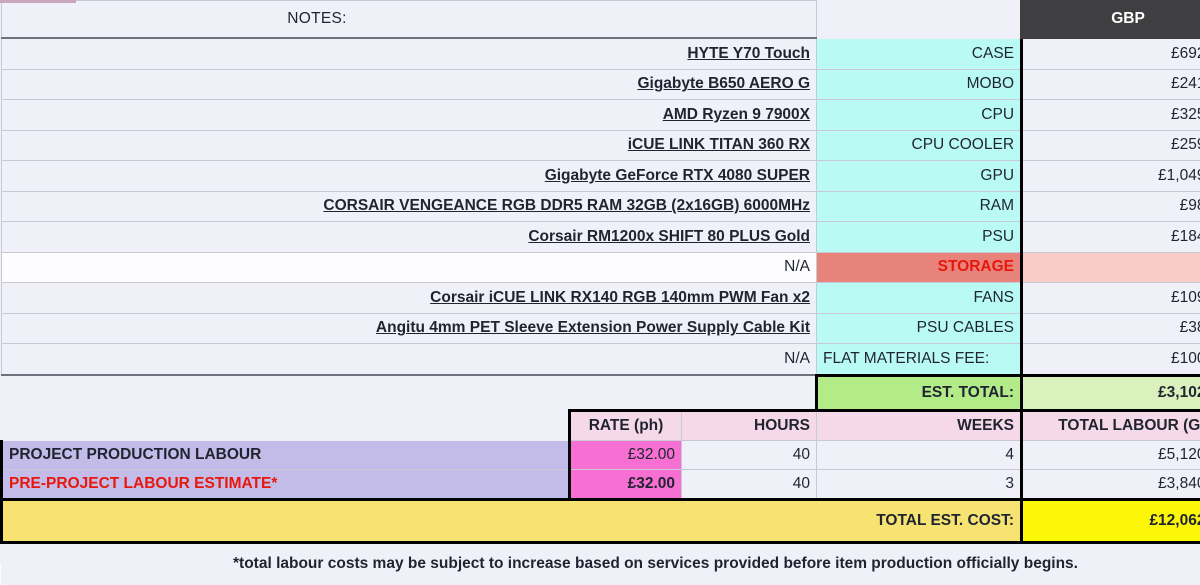 The height and width of the screenshot is (585, 1200). I want to click on labour-total-gbp: £5,120.00, so click(1111, 454).